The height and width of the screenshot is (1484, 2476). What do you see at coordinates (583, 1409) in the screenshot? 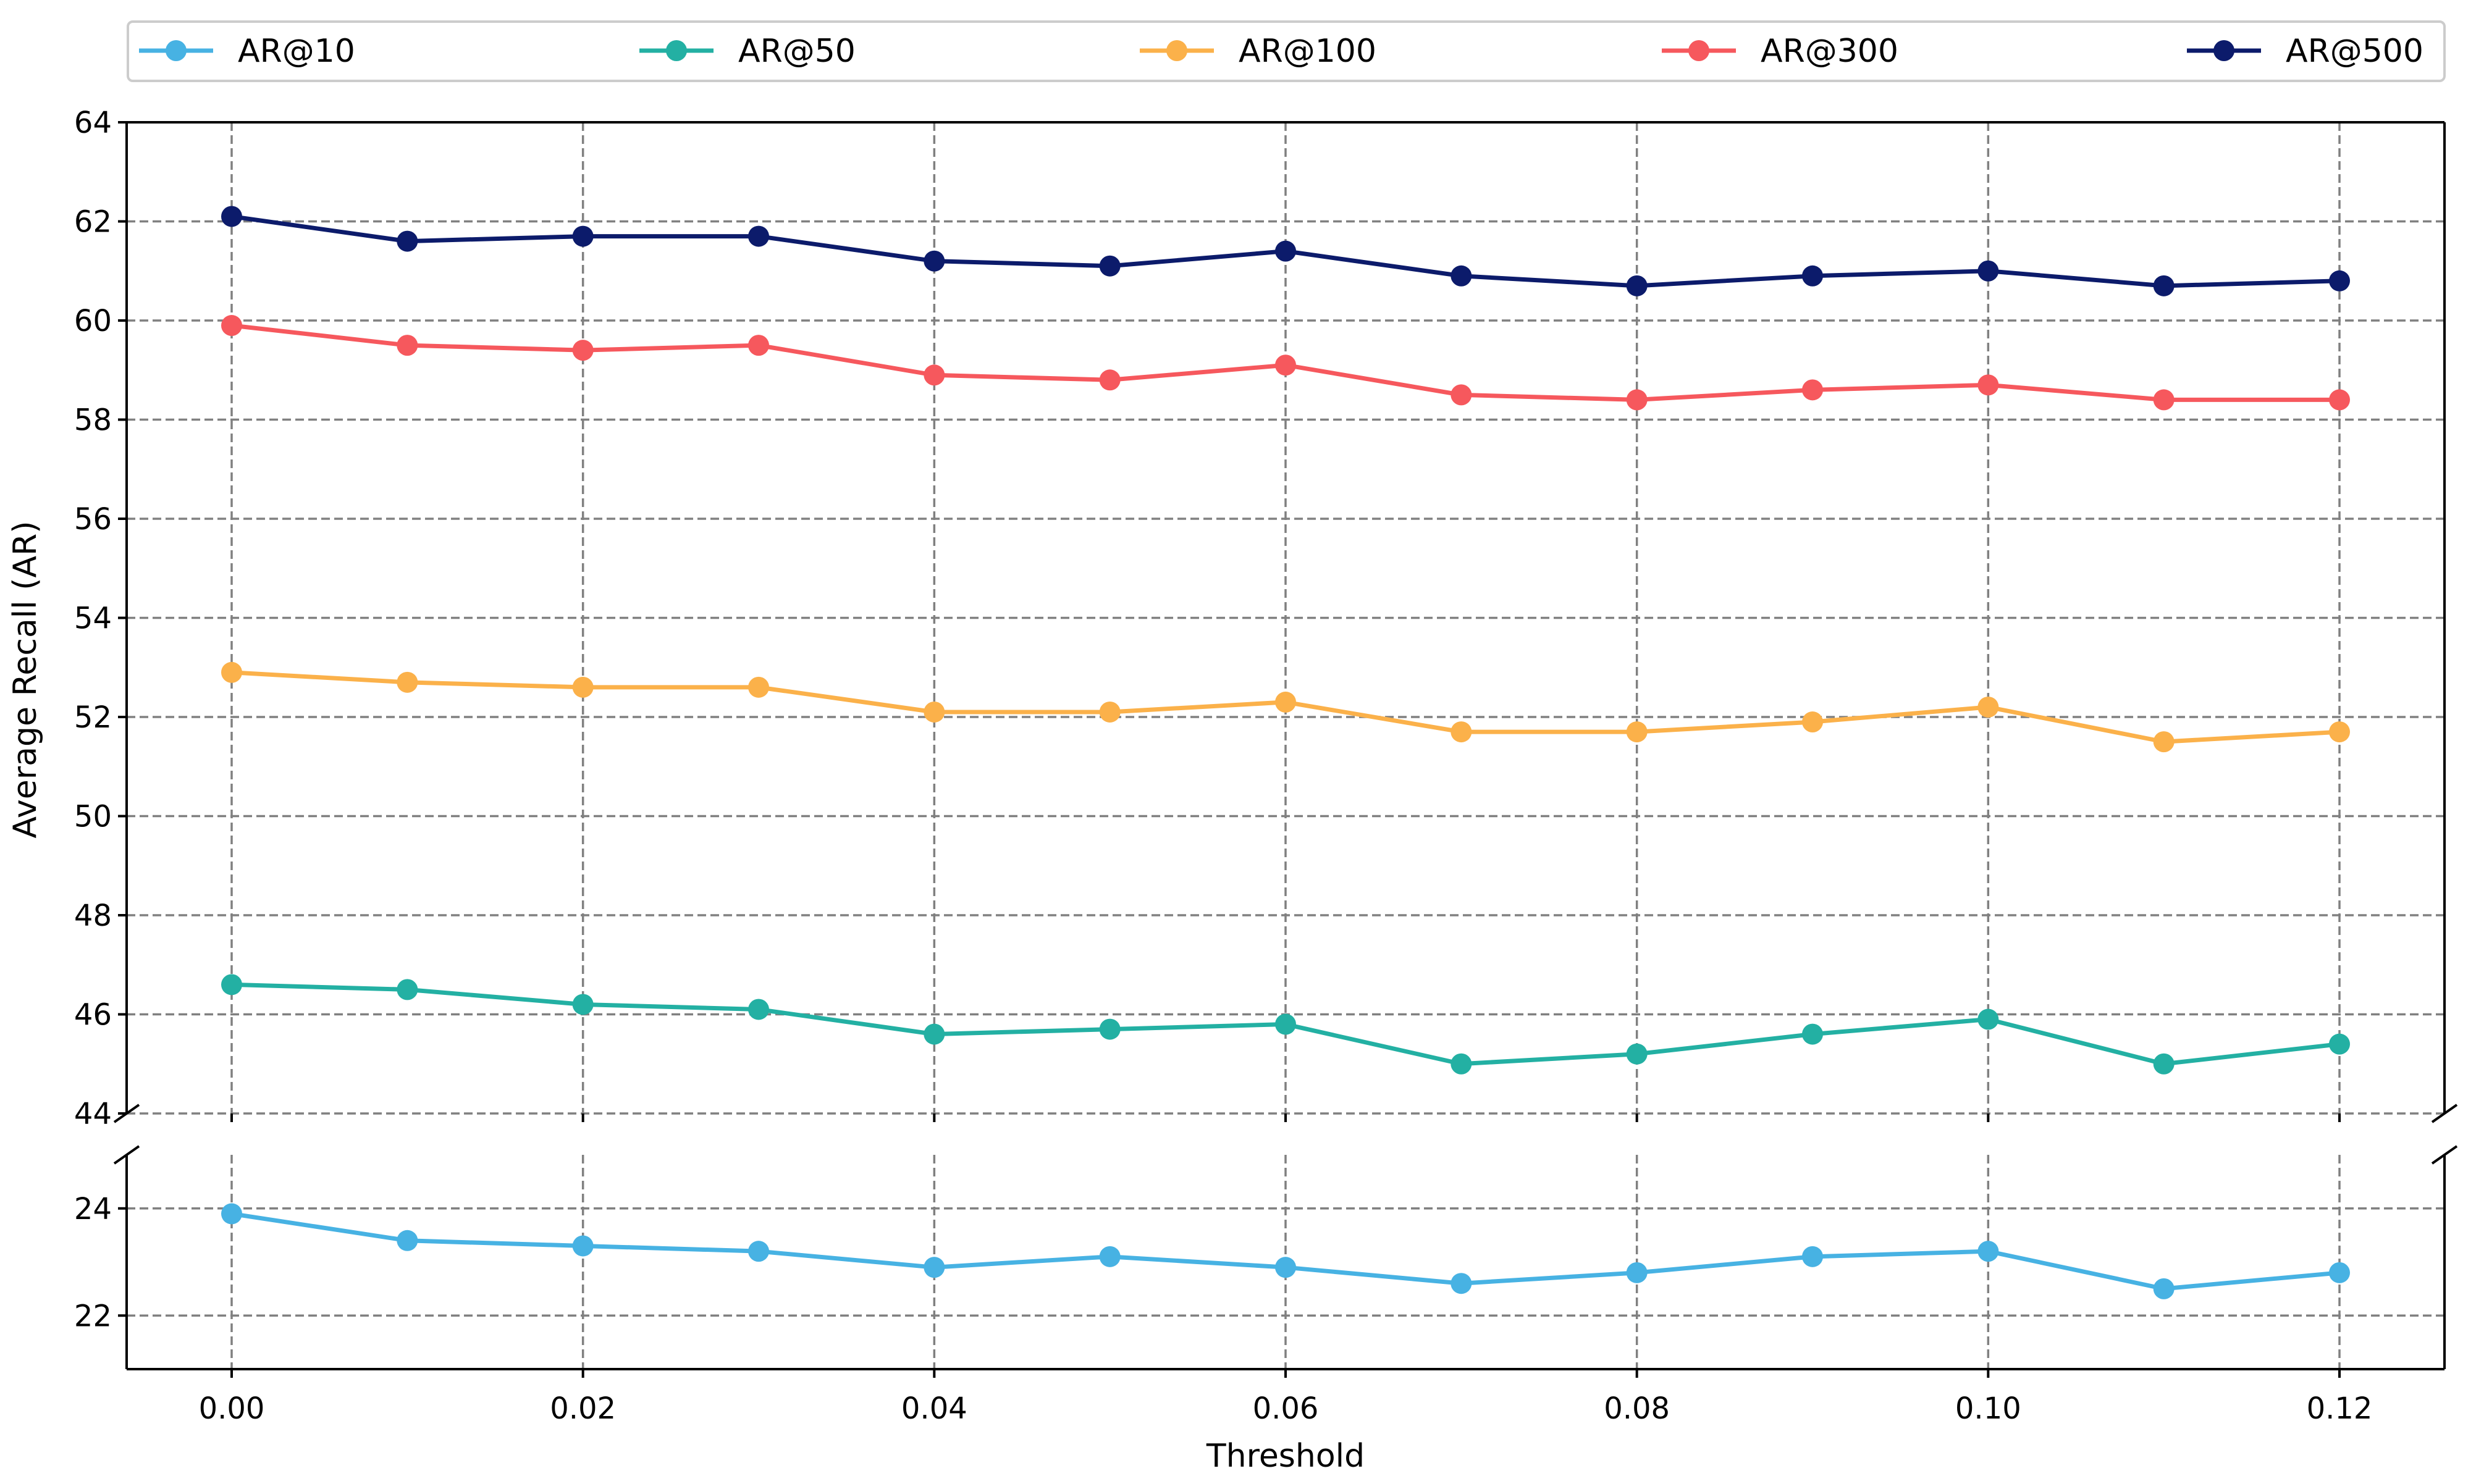
I see `x-tick-label: 0.02` at bounding box center [583, 1409].